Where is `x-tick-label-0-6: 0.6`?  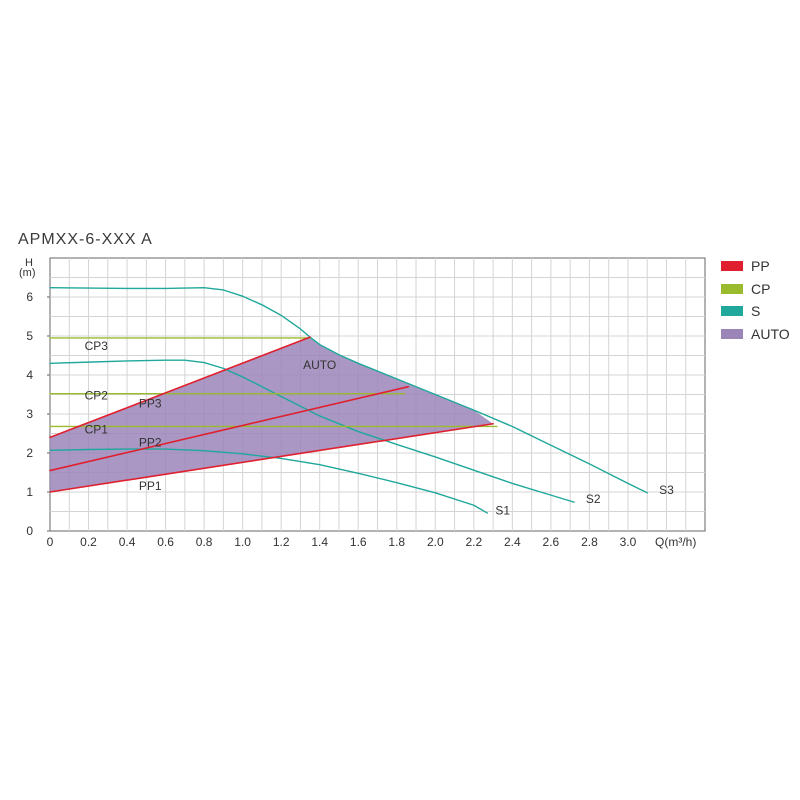
x-tick-label-0-6: 0.6 is located at coordinates (165, 542).